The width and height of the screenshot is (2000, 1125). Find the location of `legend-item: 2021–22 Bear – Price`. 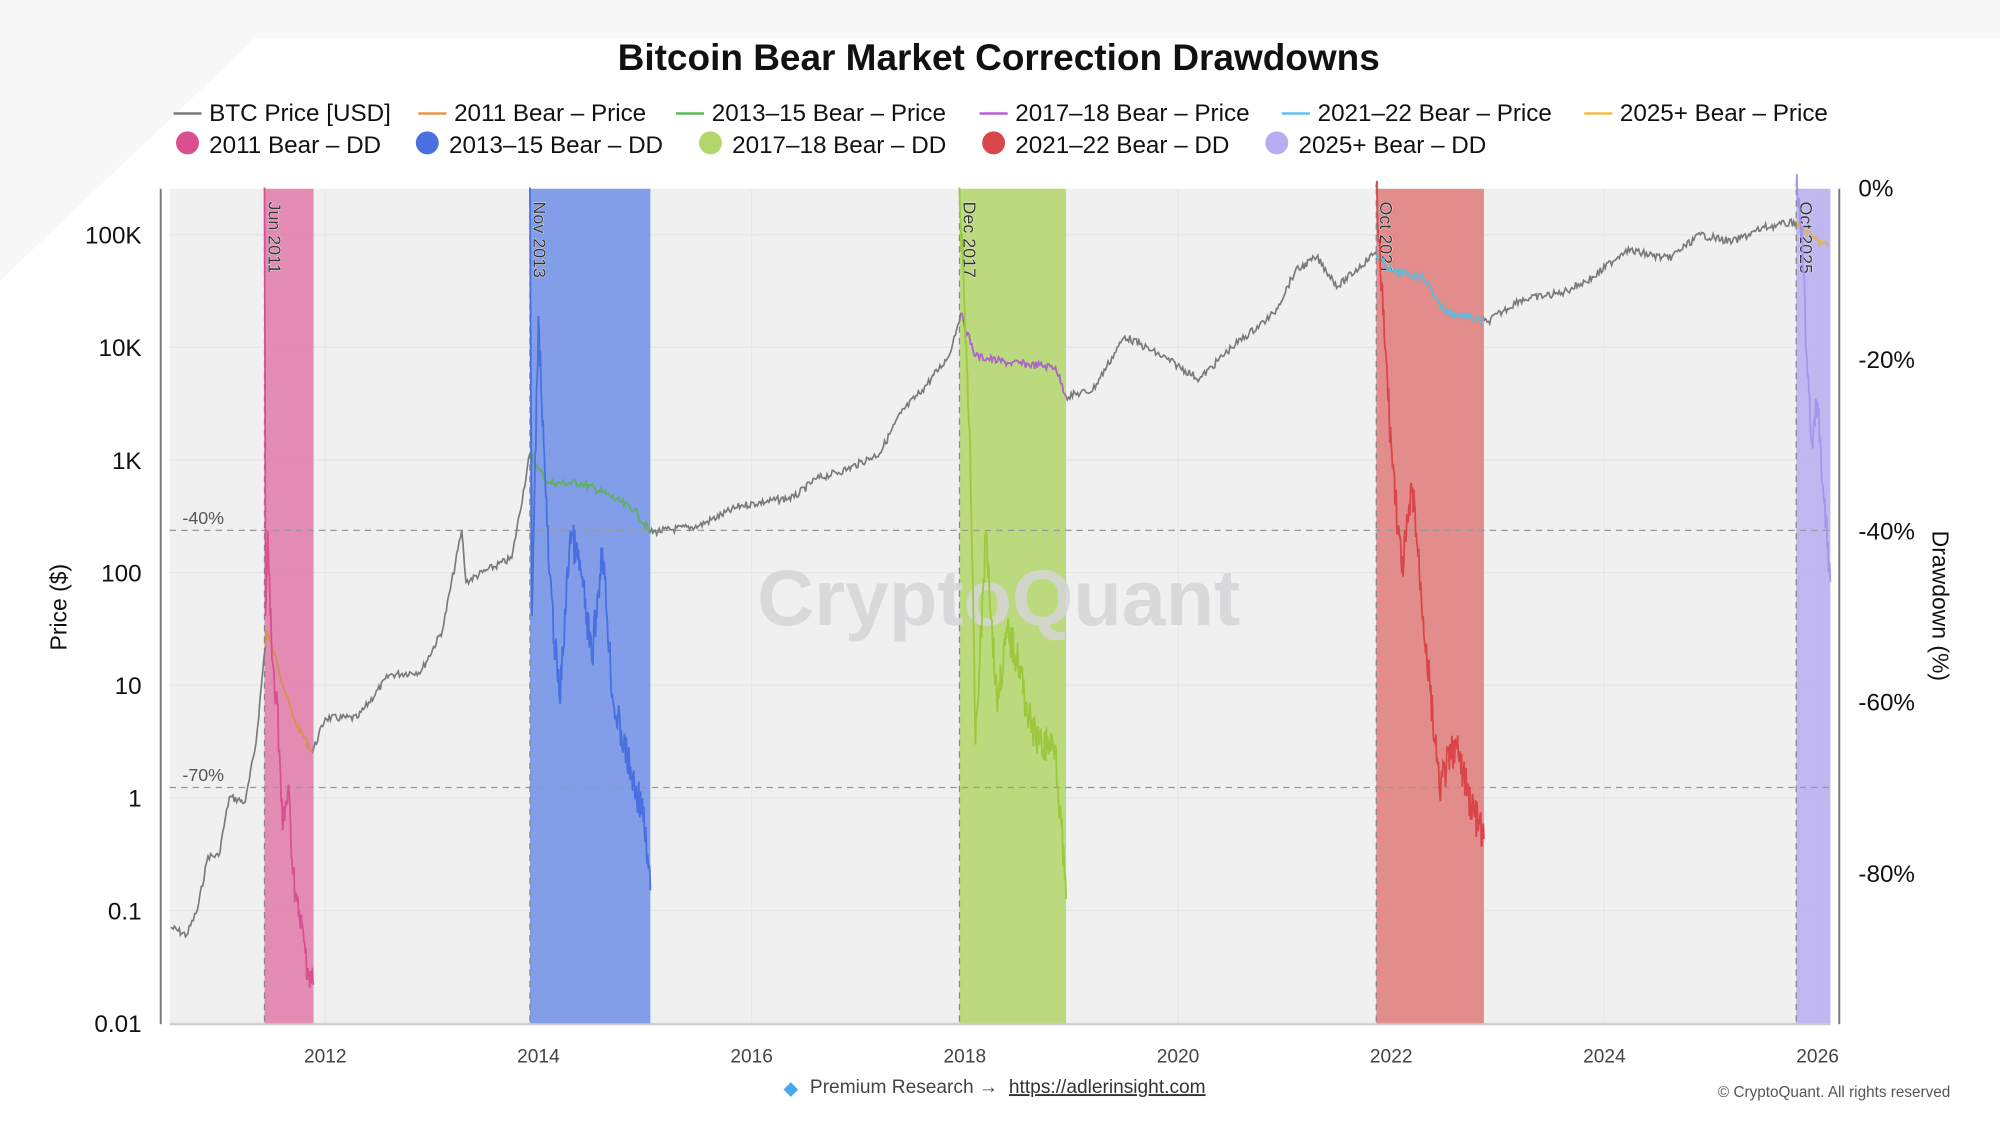

legend-item: 2021–22 Bear – Price is located at coordinates (1435, 113).